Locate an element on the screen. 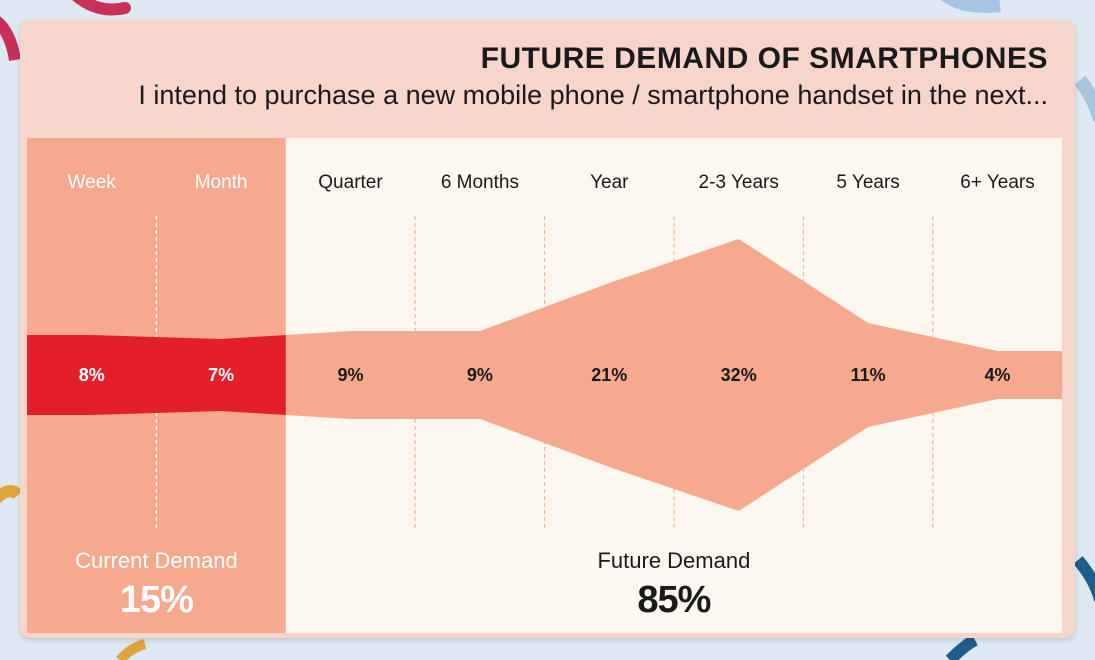 The height and width of the screenshot is (660, 1095). current-demand-band is located at coordinates (156, 375).